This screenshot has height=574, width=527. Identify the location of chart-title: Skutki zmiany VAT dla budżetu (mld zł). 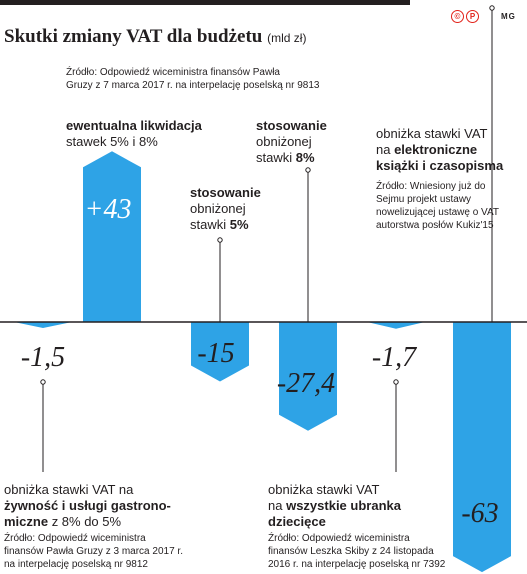
(155, 36).